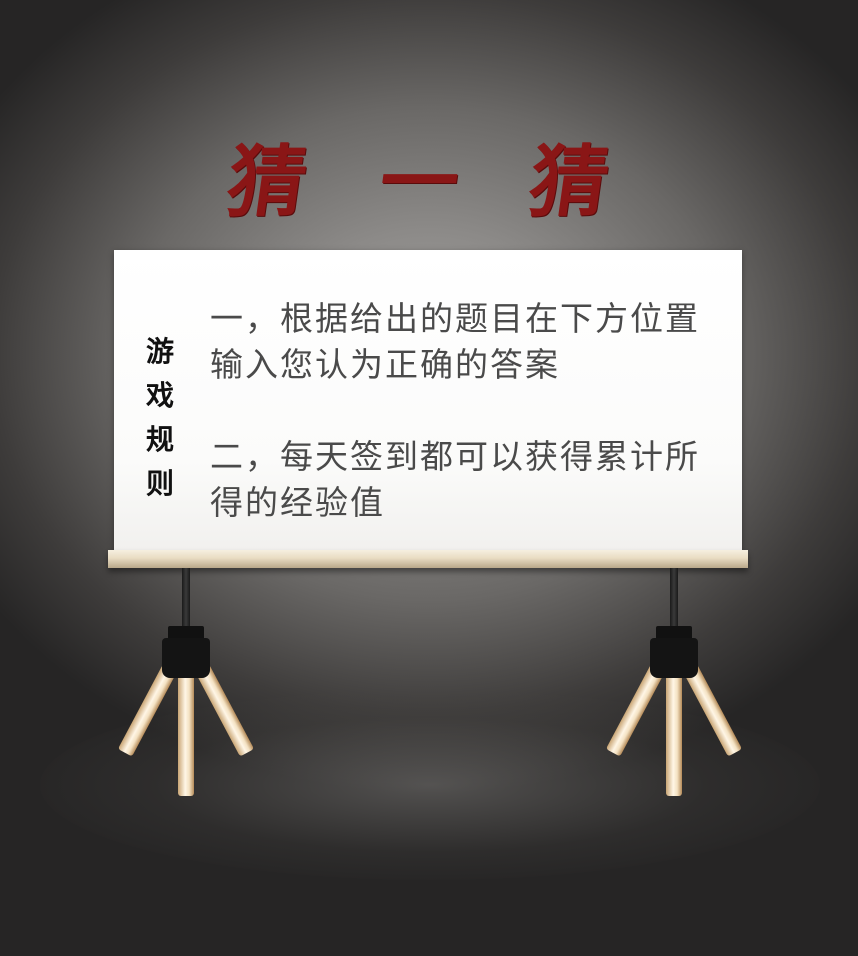  Describe the element at coordinates (159, 483) in the screenshot. I see `side-label-char: 则` at that location.